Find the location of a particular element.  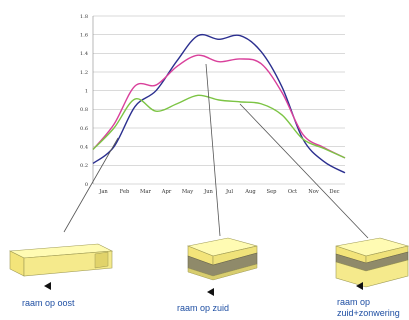

x-tick-label: Nov is located at coordinates (313, 192).